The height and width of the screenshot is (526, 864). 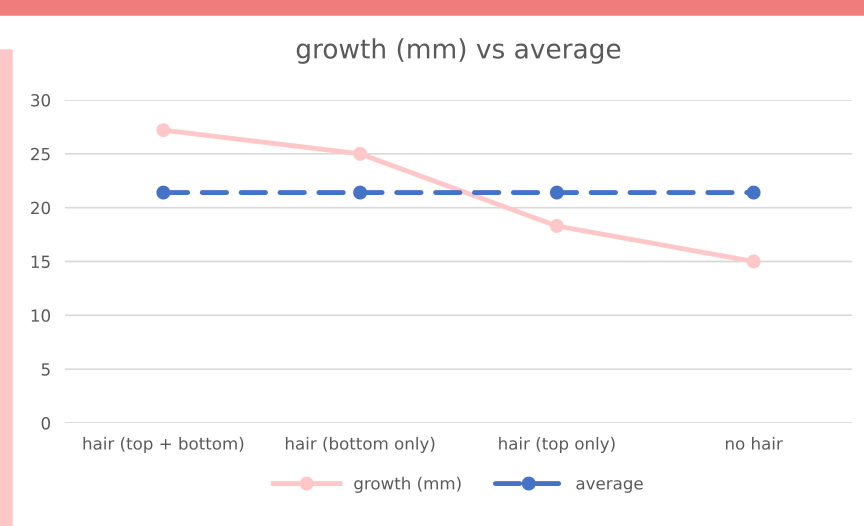 I want to click on x-tick-label: no hair, so click(x=754, y=443).